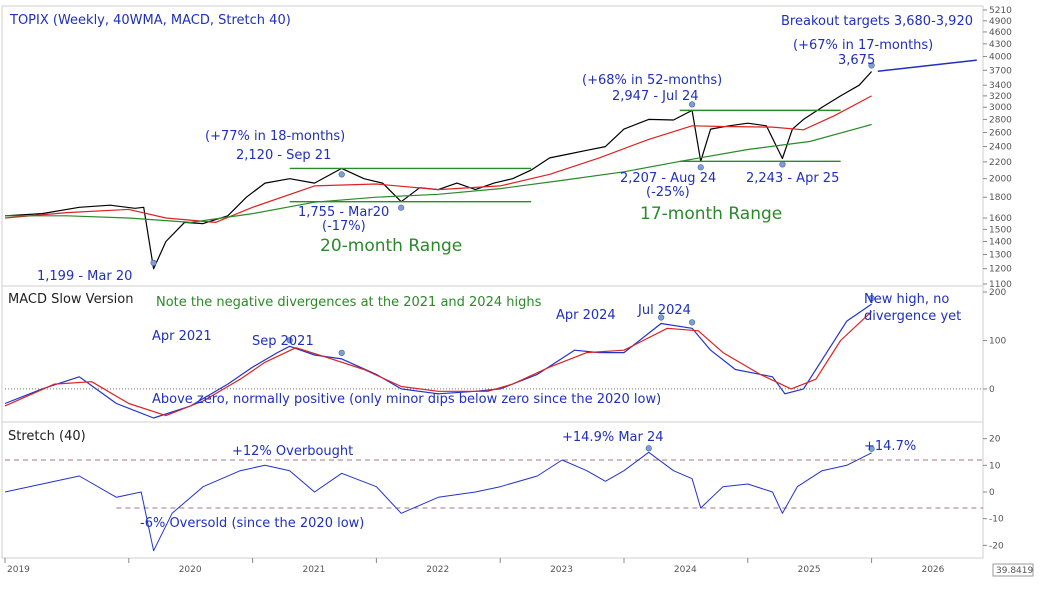 The image size is (1040, 598). Describe the element at coordinates (1000, 285) in the screenshot. I see `price-y-tick-label: 1100` at that location.